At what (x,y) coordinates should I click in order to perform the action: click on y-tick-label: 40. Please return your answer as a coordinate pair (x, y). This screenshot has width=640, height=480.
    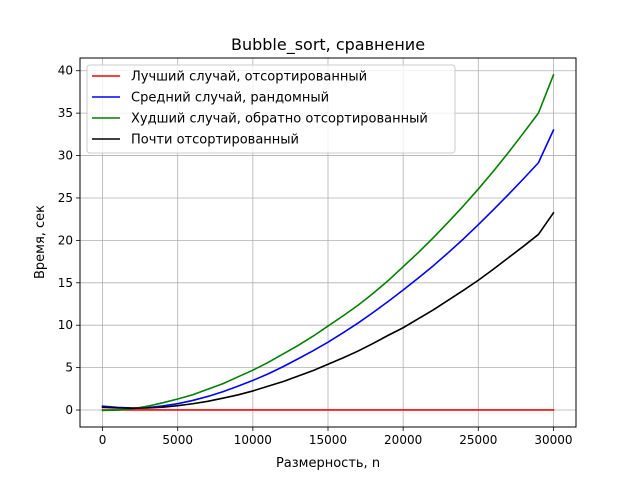
    Looking at the image, I should click on (65, 71).